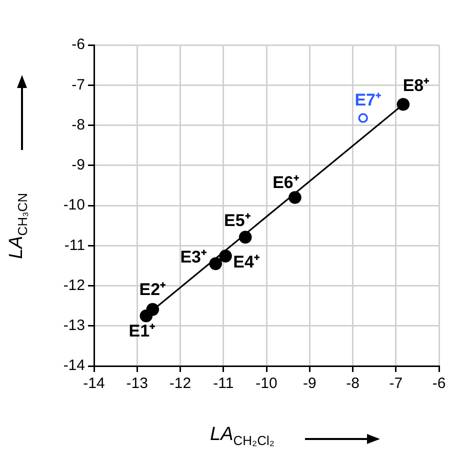 The image size is (449, 453). What do you see at coordinates (78, 85) in the screenshot?
I see `y-tick-label: -7` at bounding box center [78, 85].